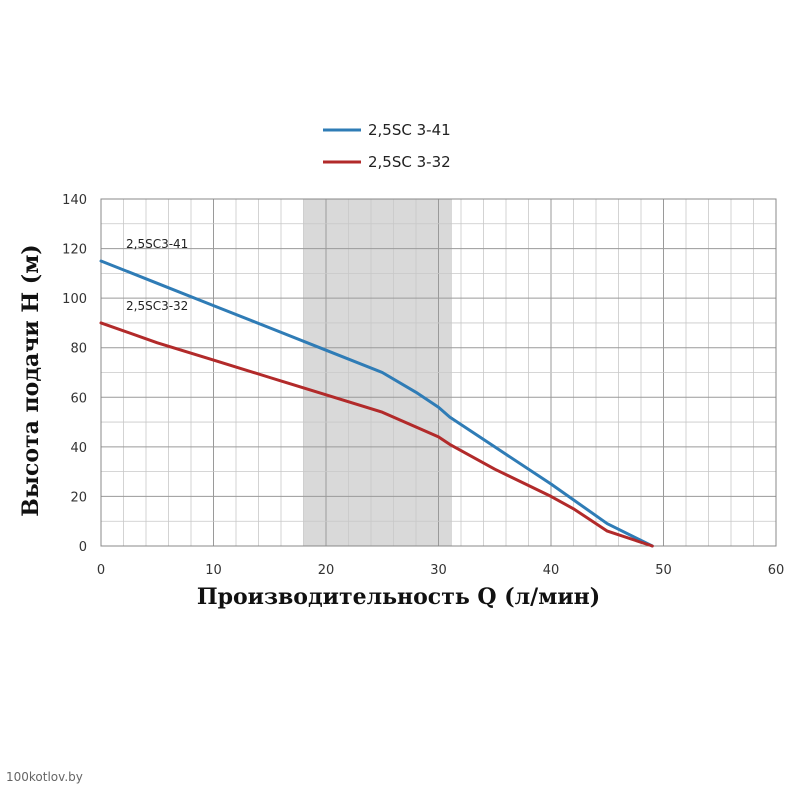  I want to click on legend-label: 2,5SC 3-32, so click(409, 162).